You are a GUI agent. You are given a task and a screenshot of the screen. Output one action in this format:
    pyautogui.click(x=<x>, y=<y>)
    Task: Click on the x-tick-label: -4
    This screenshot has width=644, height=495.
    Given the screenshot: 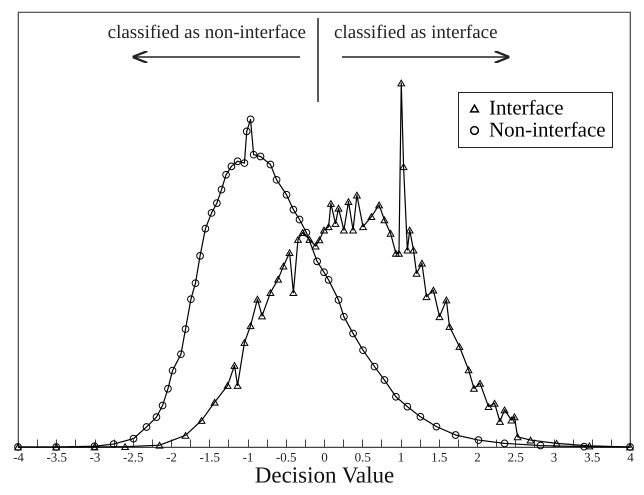 What is the action you would take?
    pyautogui.click(x=18, y=457)
    